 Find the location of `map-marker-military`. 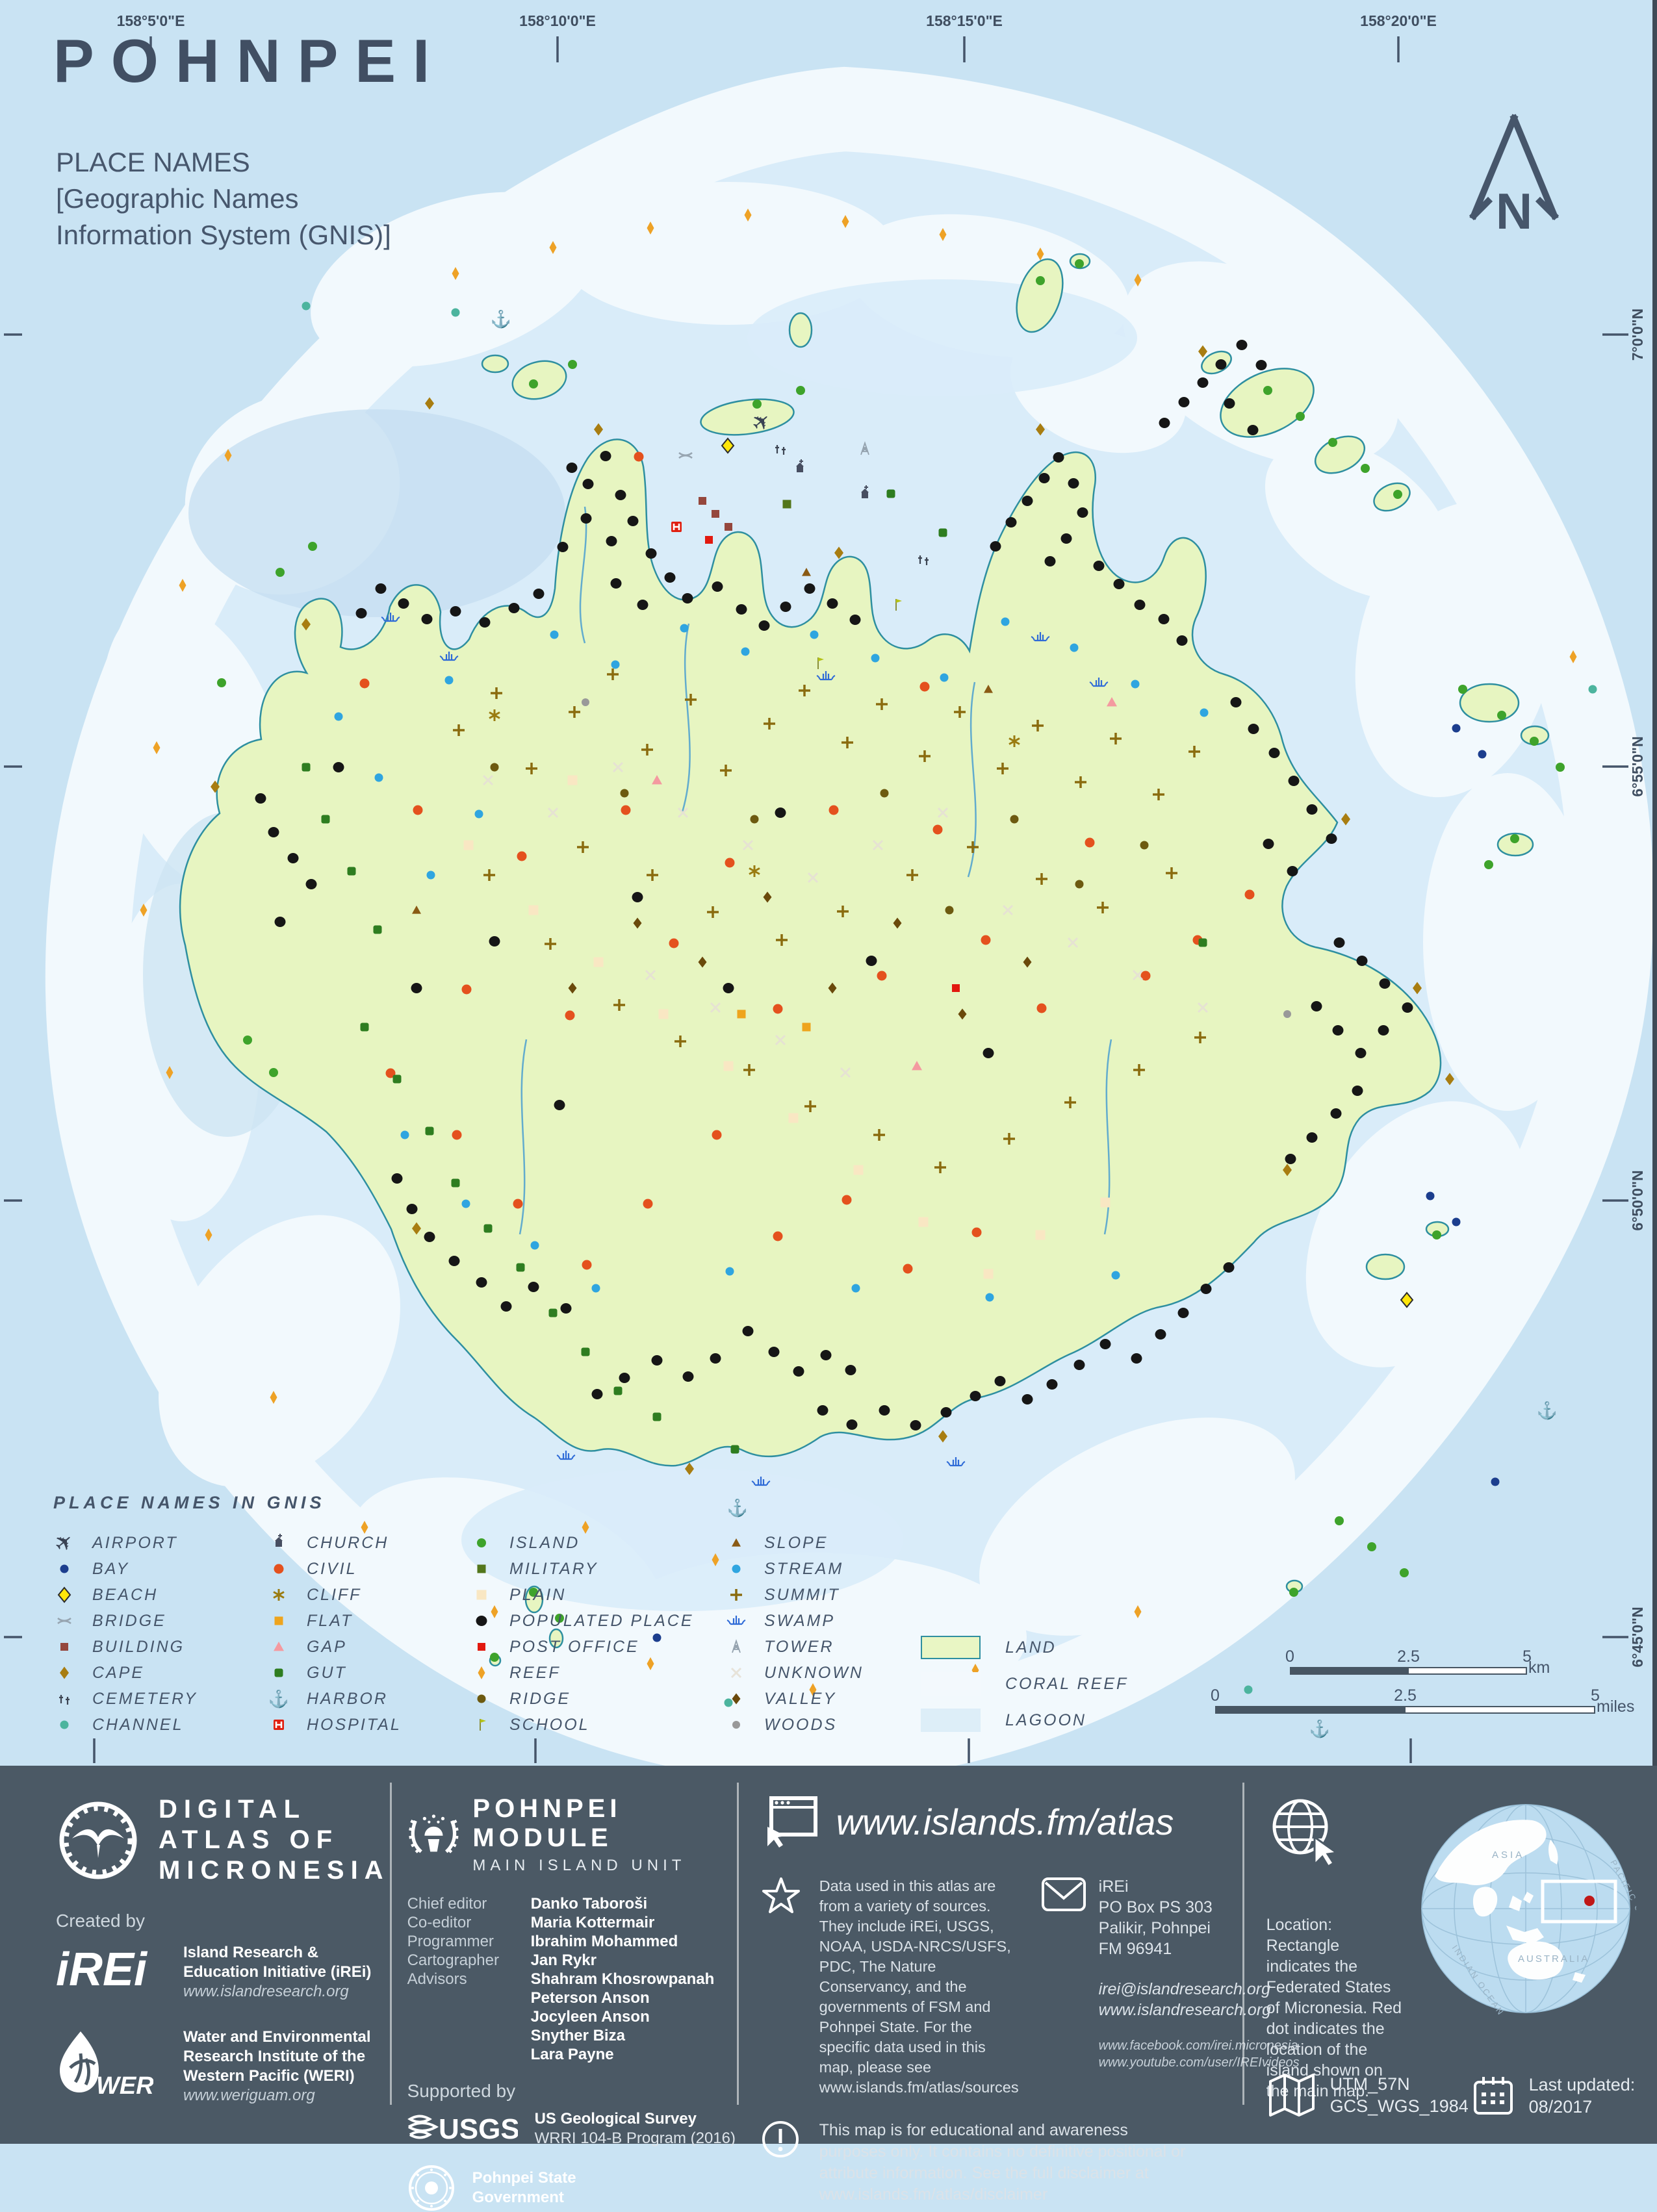

map-marker-military is located at coordinates (787, 504).